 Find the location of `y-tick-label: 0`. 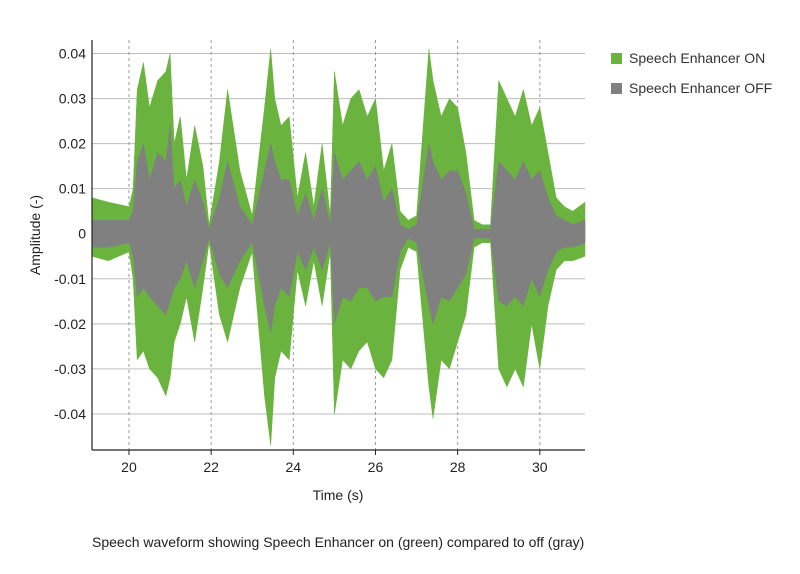

y-tick-label: 0 is located at coordinates (82, 234).